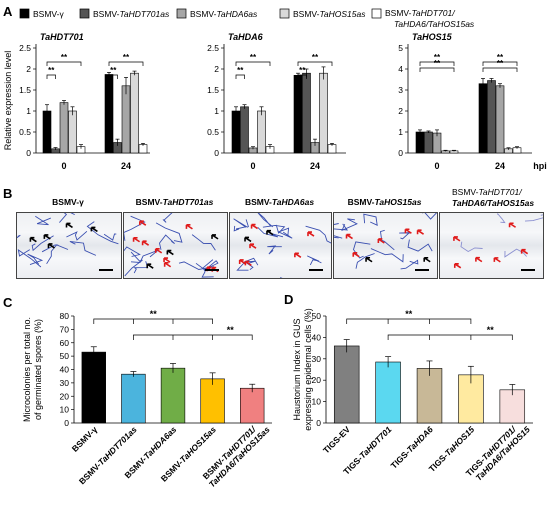 Image resolution: width=550 pixels, height=523 pixels. What do you see at coordinates (65, 343) in the screenshot?
I see `y-tick-label: 60` at bounding box center [65, 343].